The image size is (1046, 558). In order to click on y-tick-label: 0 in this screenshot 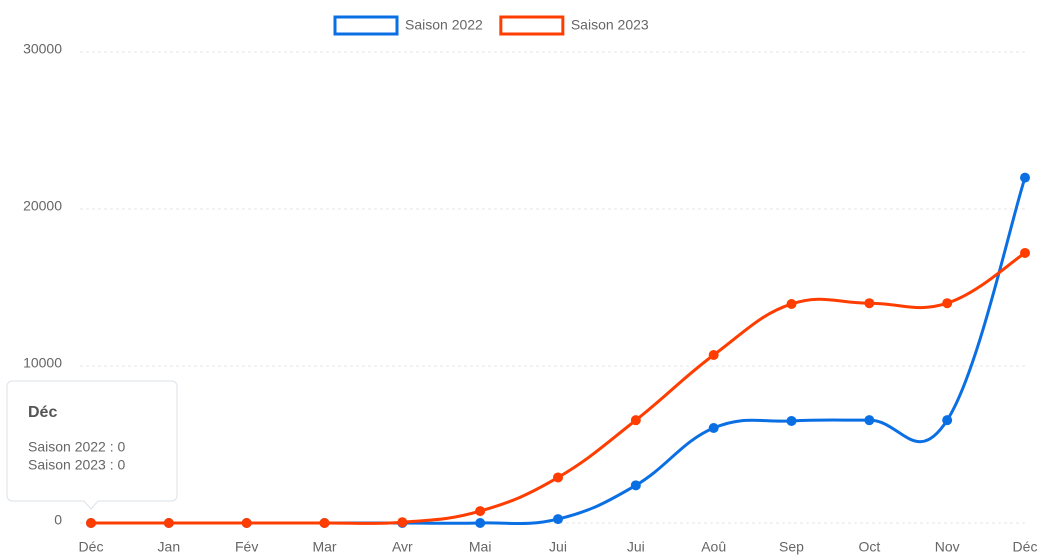, I will do `click(58, 520)`.